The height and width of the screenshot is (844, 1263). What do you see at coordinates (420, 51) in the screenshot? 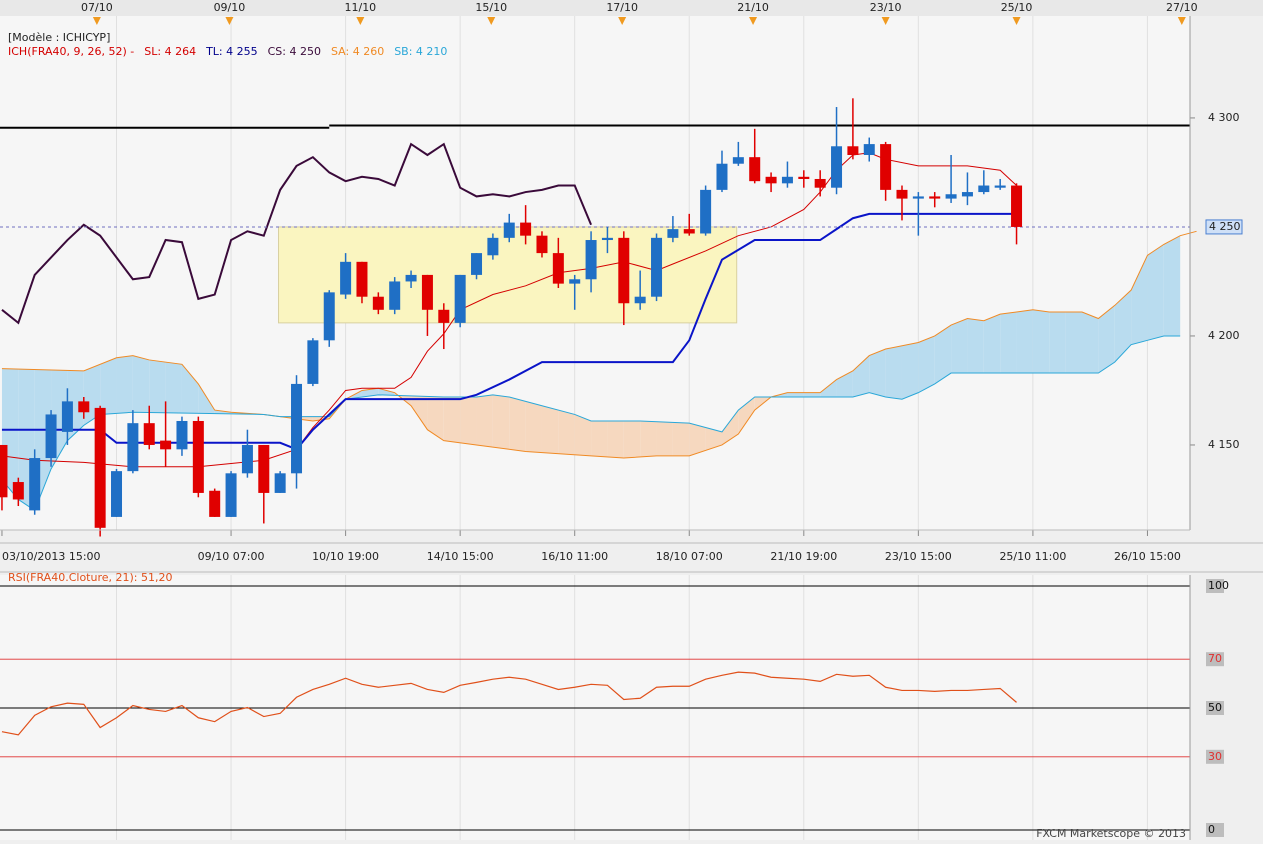
I see `legend-entry: SB: 4 210` at bounding box center [420, 51].